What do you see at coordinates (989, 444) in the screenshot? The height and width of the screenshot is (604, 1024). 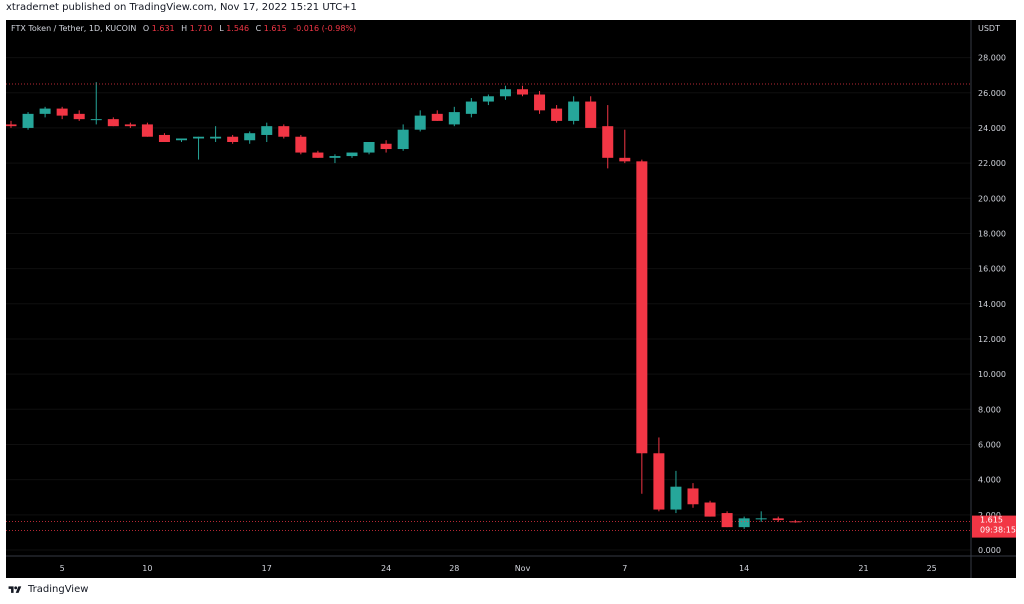 I see `y-tick-label: 6.000` at bounding box center [989, 444].